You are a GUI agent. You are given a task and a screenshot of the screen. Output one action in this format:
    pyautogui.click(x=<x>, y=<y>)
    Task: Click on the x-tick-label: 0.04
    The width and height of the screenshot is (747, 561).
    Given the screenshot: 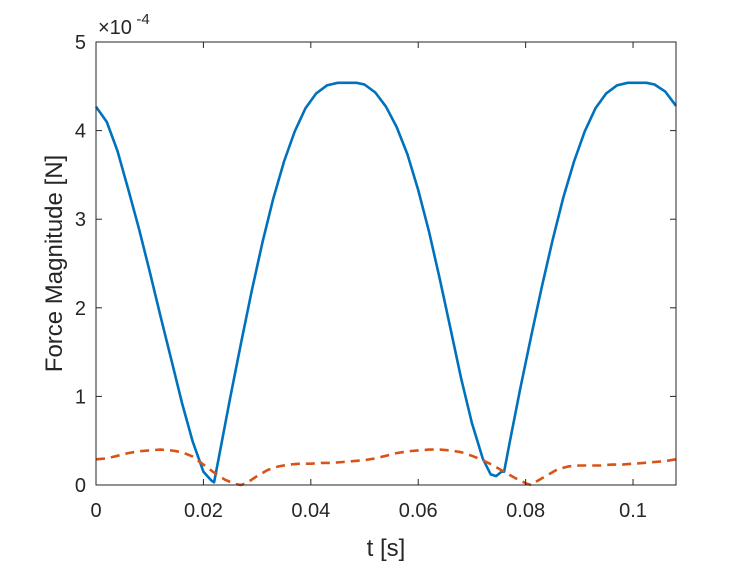 What is the action you would take?
    pyautogui.click(x=310, y=511)
    